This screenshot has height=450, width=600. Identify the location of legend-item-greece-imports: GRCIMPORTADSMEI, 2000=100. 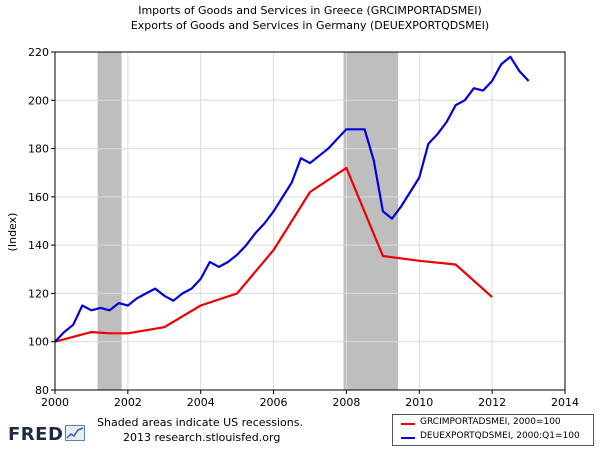
(493, 424).